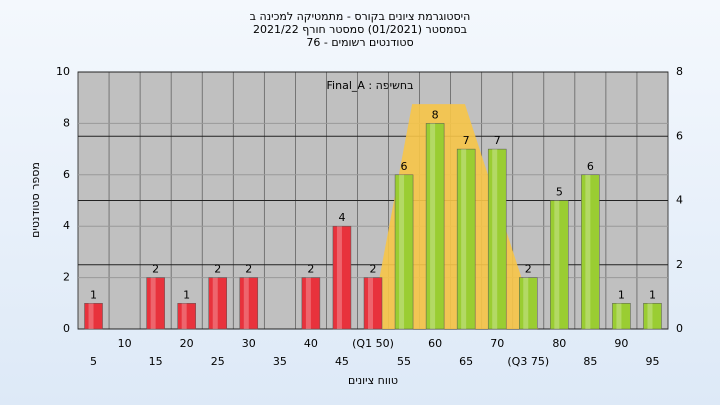  I want to click on y-tick-label: 2, so click(66, 277).